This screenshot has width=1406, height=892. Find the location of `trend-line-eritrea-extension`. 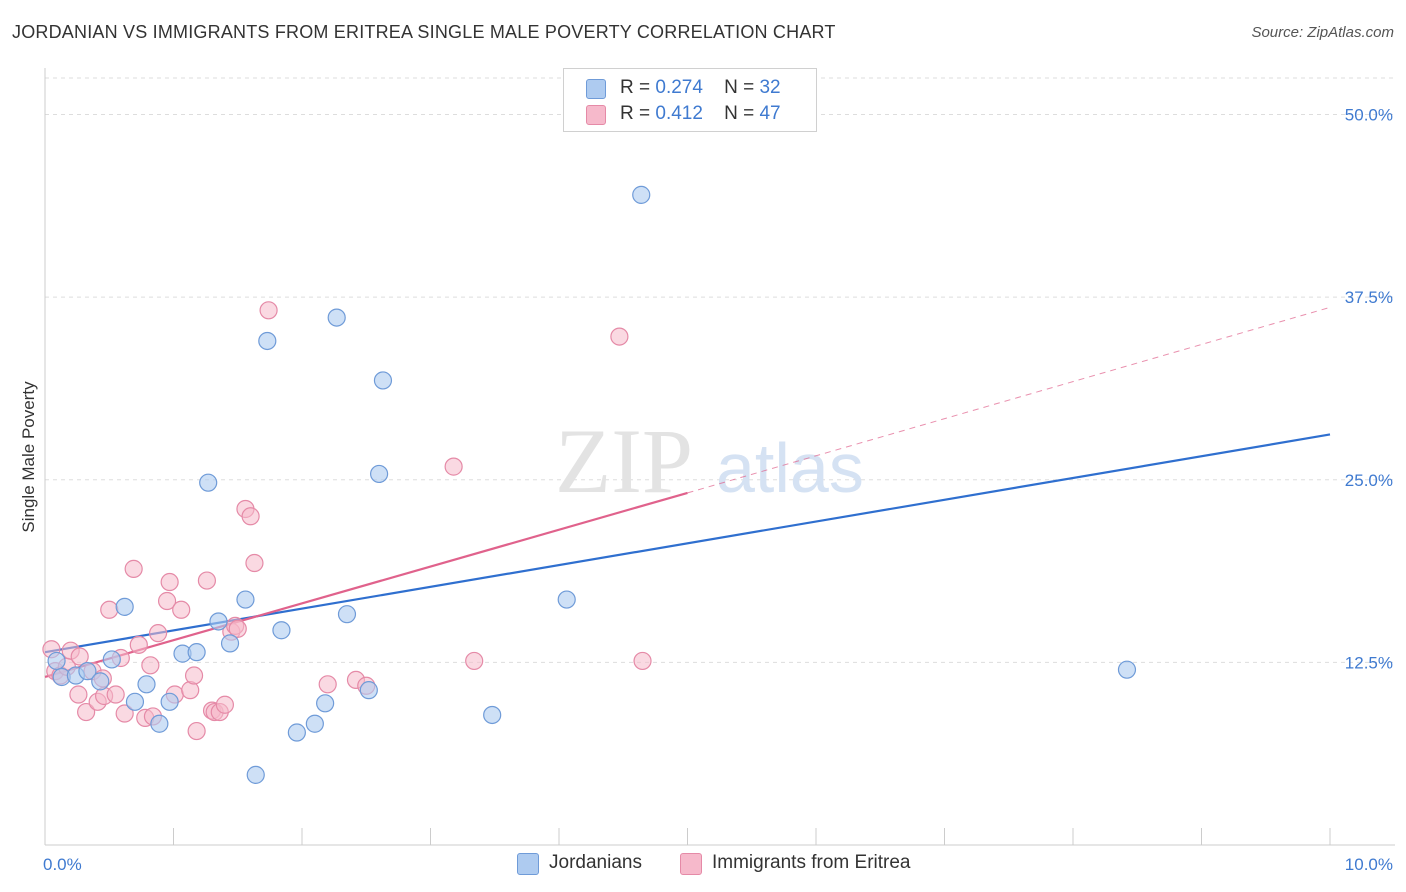

trend-line-eritrea-extension is located at coordinates (1009, 400).